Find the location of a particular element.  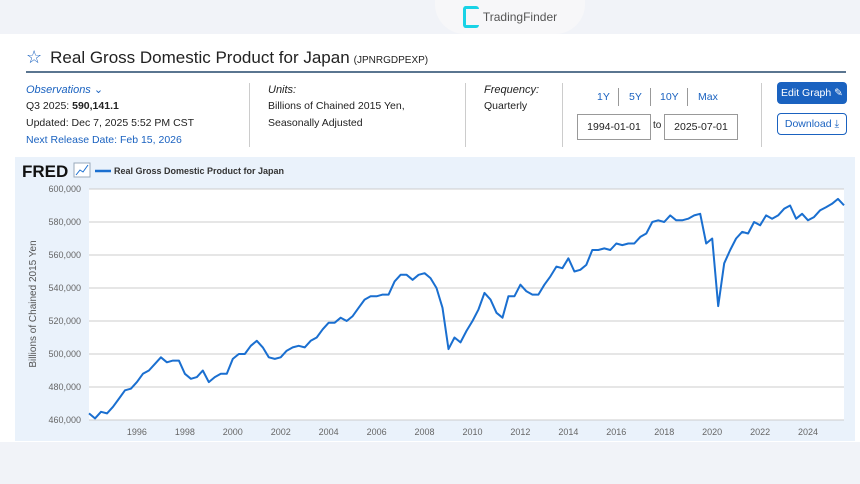

x-tick-label: 2010 is located at coordinates (472, 432).